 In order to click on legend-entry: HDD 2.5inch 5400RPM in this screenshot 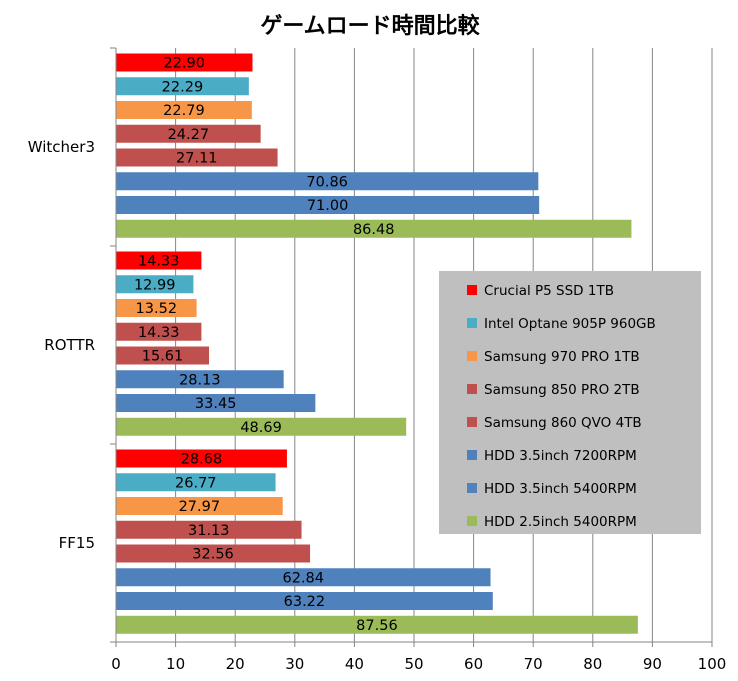, I will do `click(560, 522)`.